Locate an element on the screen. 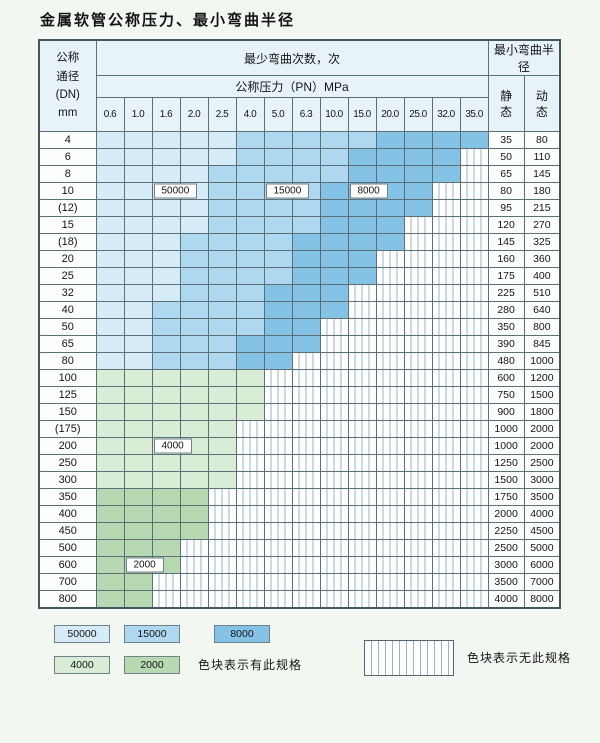 The width and height of the screenshot is (600, 743). dn-value: 80 is located at coordinates (67, 361).